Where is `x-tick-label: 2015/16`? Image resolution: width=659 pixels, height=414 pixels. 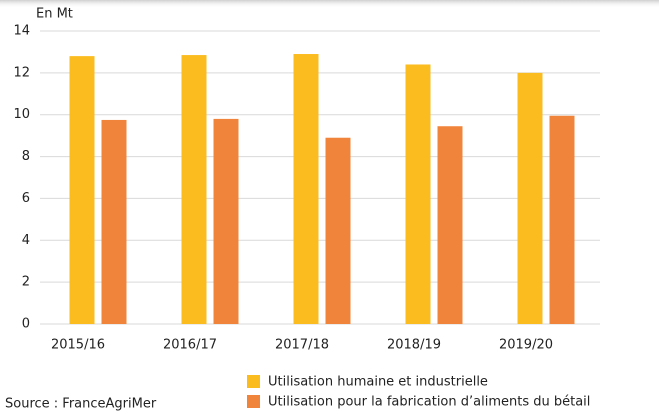 x-tick-label: 2015/16 is located at coordinates (78, 345).